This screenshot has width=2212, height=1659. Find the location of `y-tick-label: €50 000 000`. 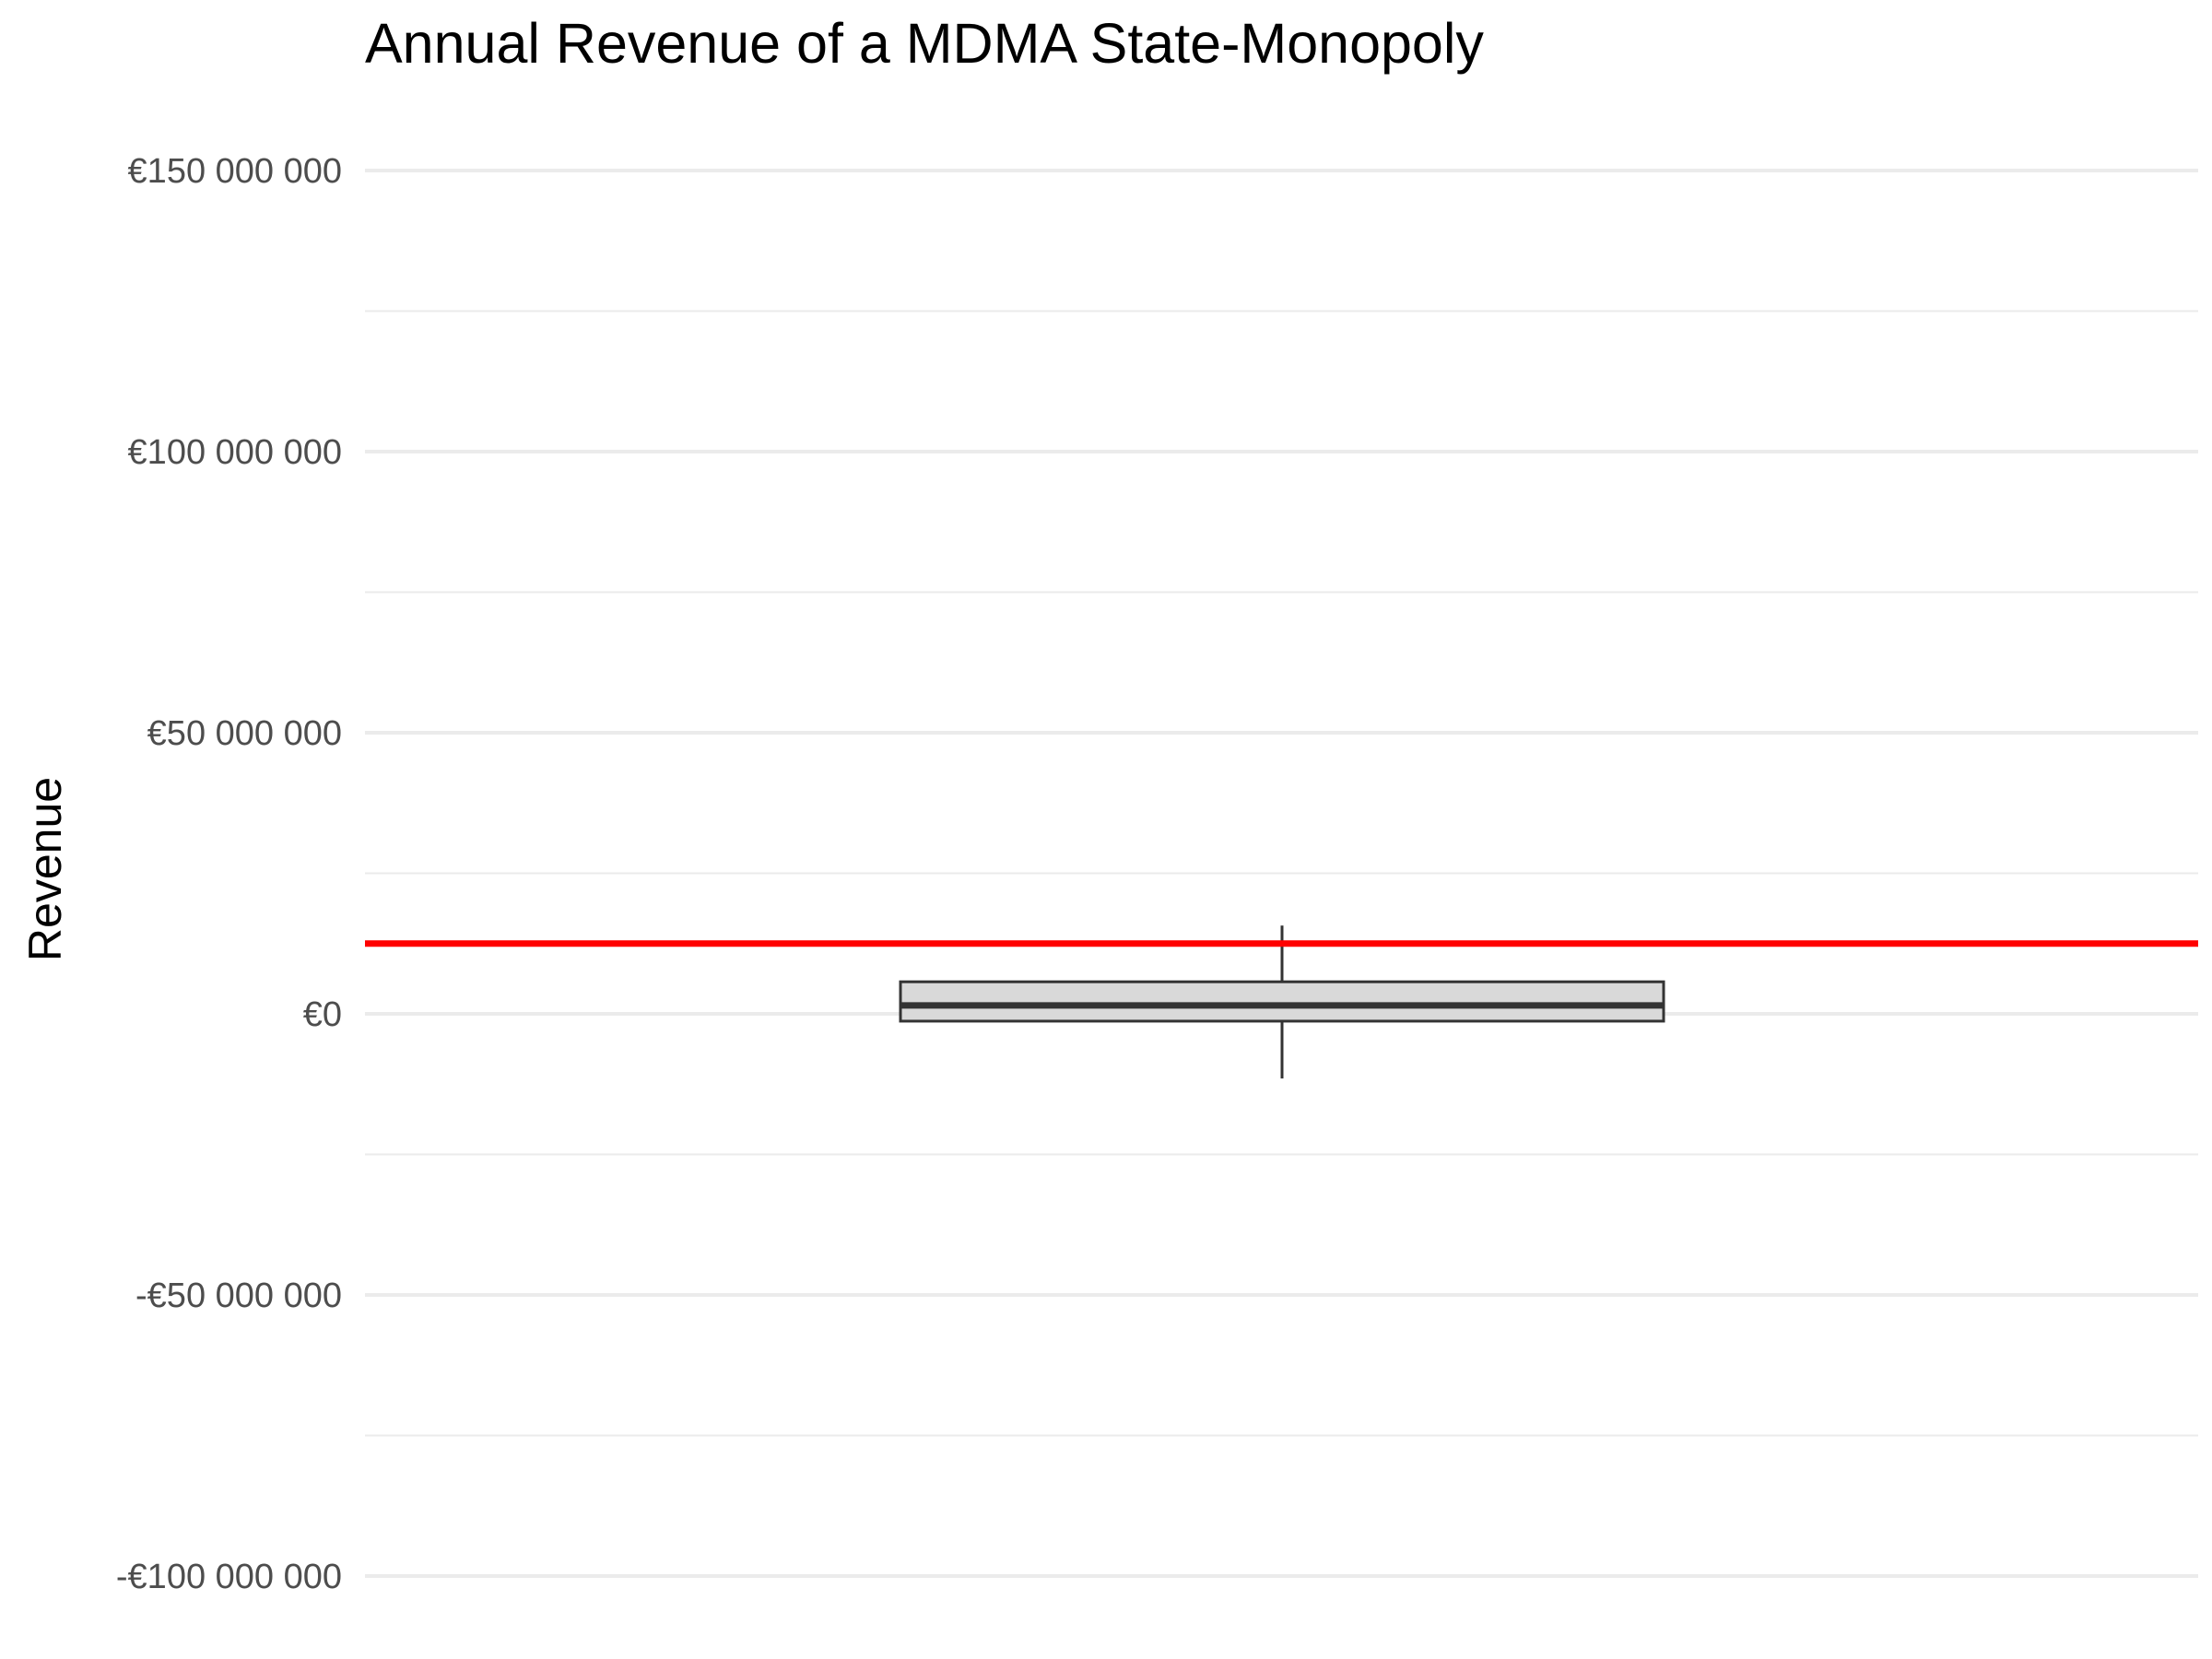

y-tick-label: €50 000 000 is located at coordinates (244, 733).